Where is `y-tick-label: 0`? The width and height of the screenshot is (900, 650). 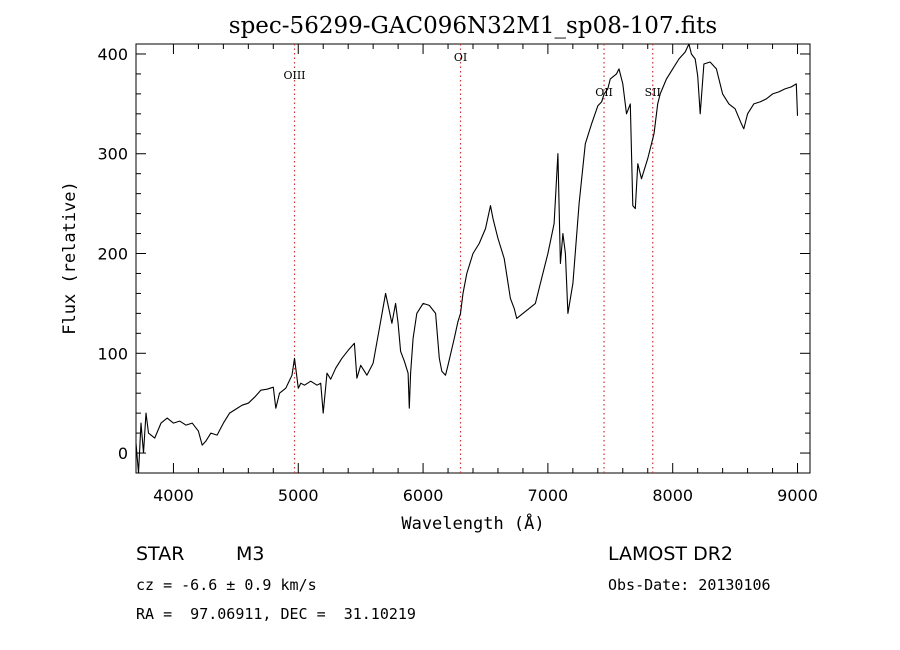 y-tick-label: 0 is located at coordinates (123, 453).